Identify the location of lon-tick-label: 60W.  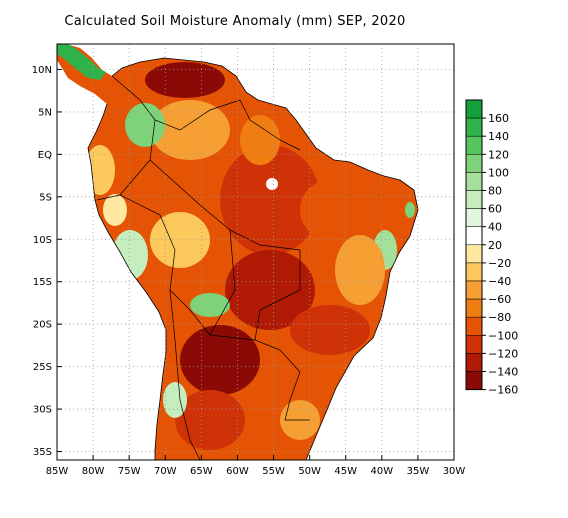
(237, 471).